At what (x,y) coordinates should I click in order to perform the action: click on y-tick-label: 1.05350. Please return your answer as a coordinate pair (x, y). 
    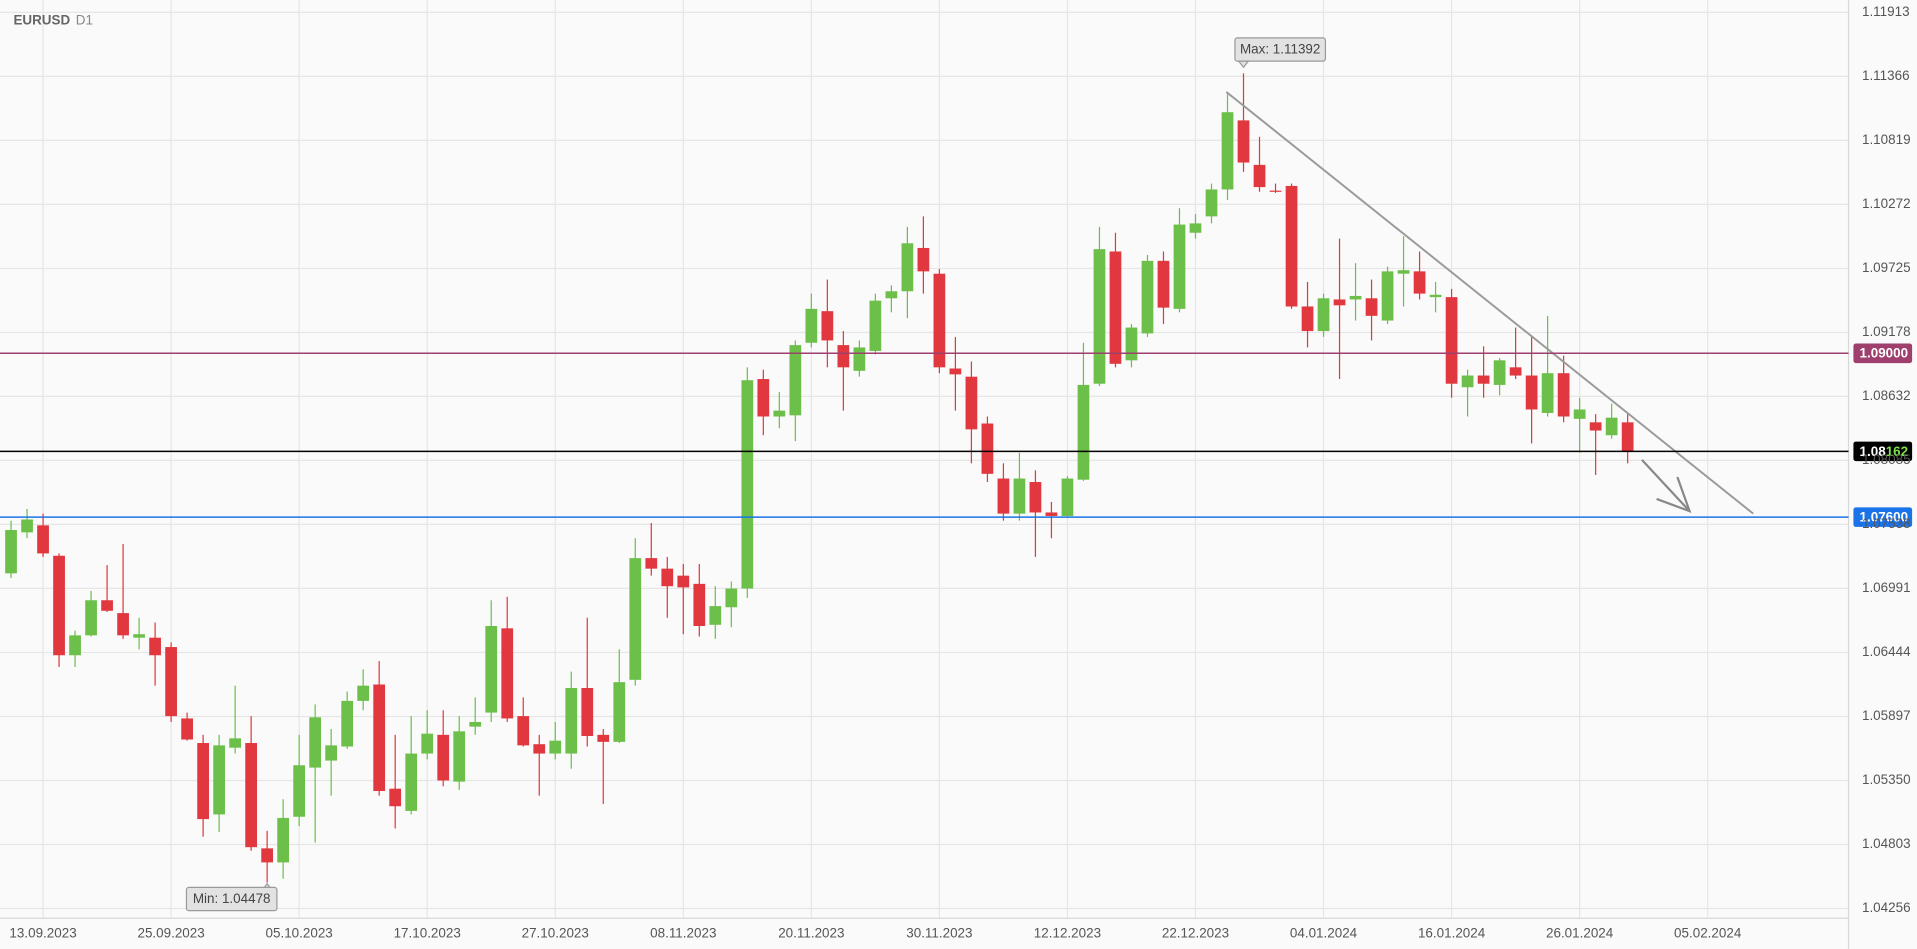
    Looking at the image, I should click on (1886, 779).